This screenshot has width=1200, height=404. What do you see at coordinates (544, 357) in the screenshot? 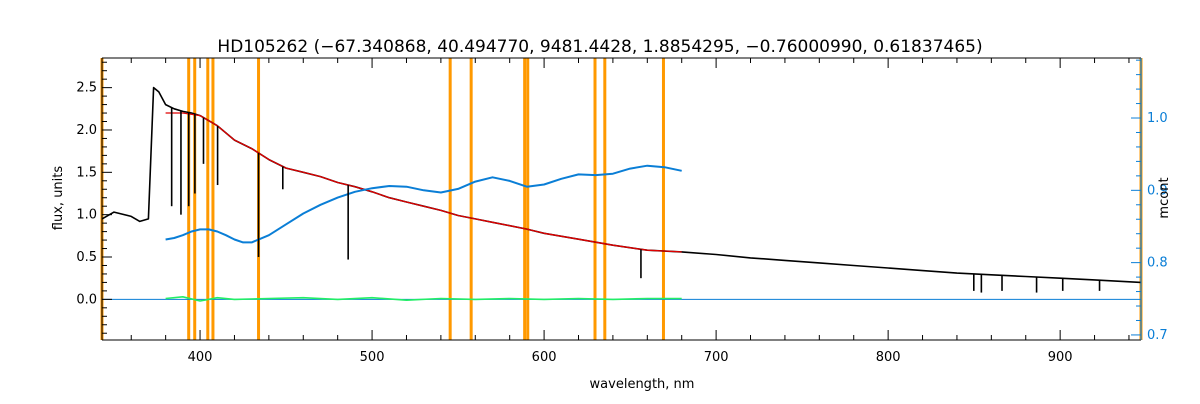
I see `x-tick-label-600: 600` at bounding box center [544, 357].